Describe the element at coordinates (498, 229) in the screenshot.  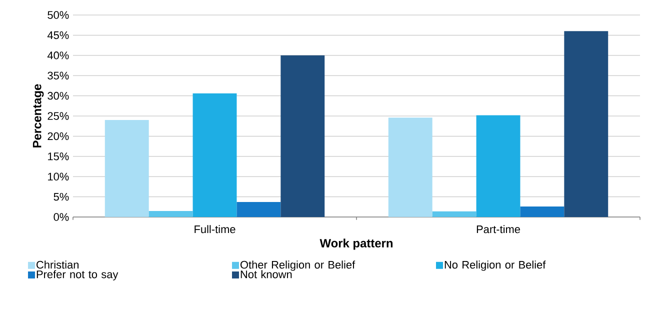
I see `x-tick-label: Part-time` at that location.